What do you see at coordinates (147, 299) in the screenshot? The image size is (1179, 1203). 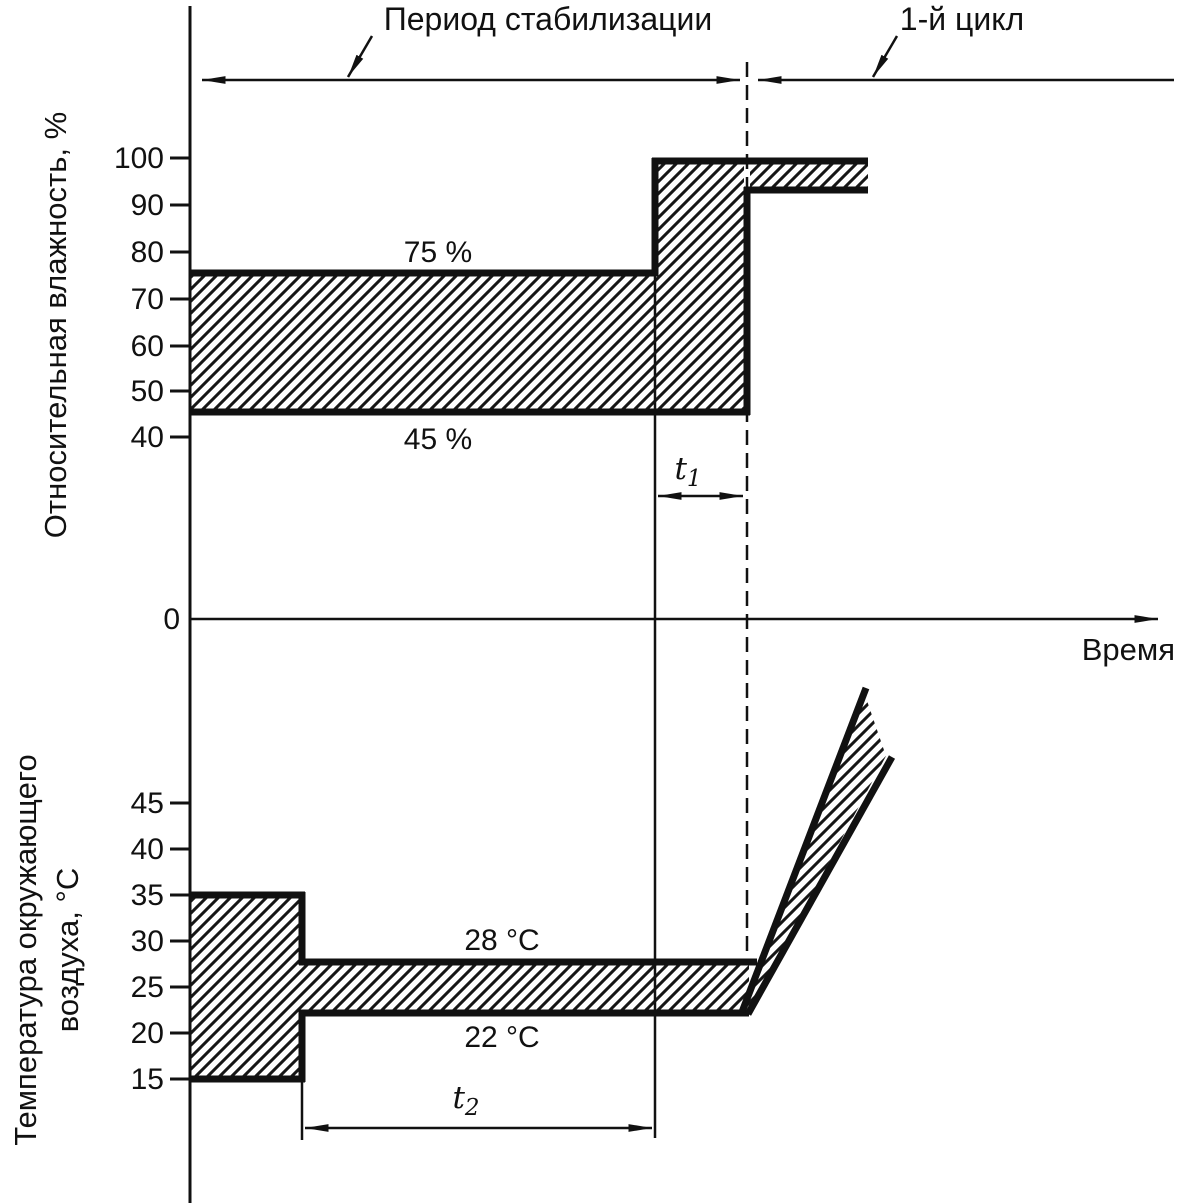 I see `humidity-tick-70: 70` at bounding box center [147, 299].